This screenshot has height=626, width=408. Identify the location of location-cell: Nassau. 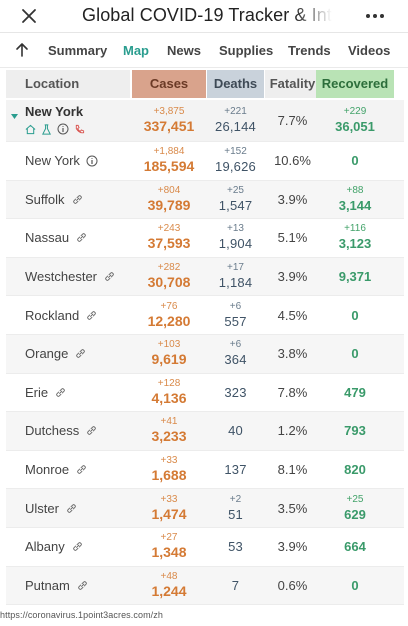
(56, 237).